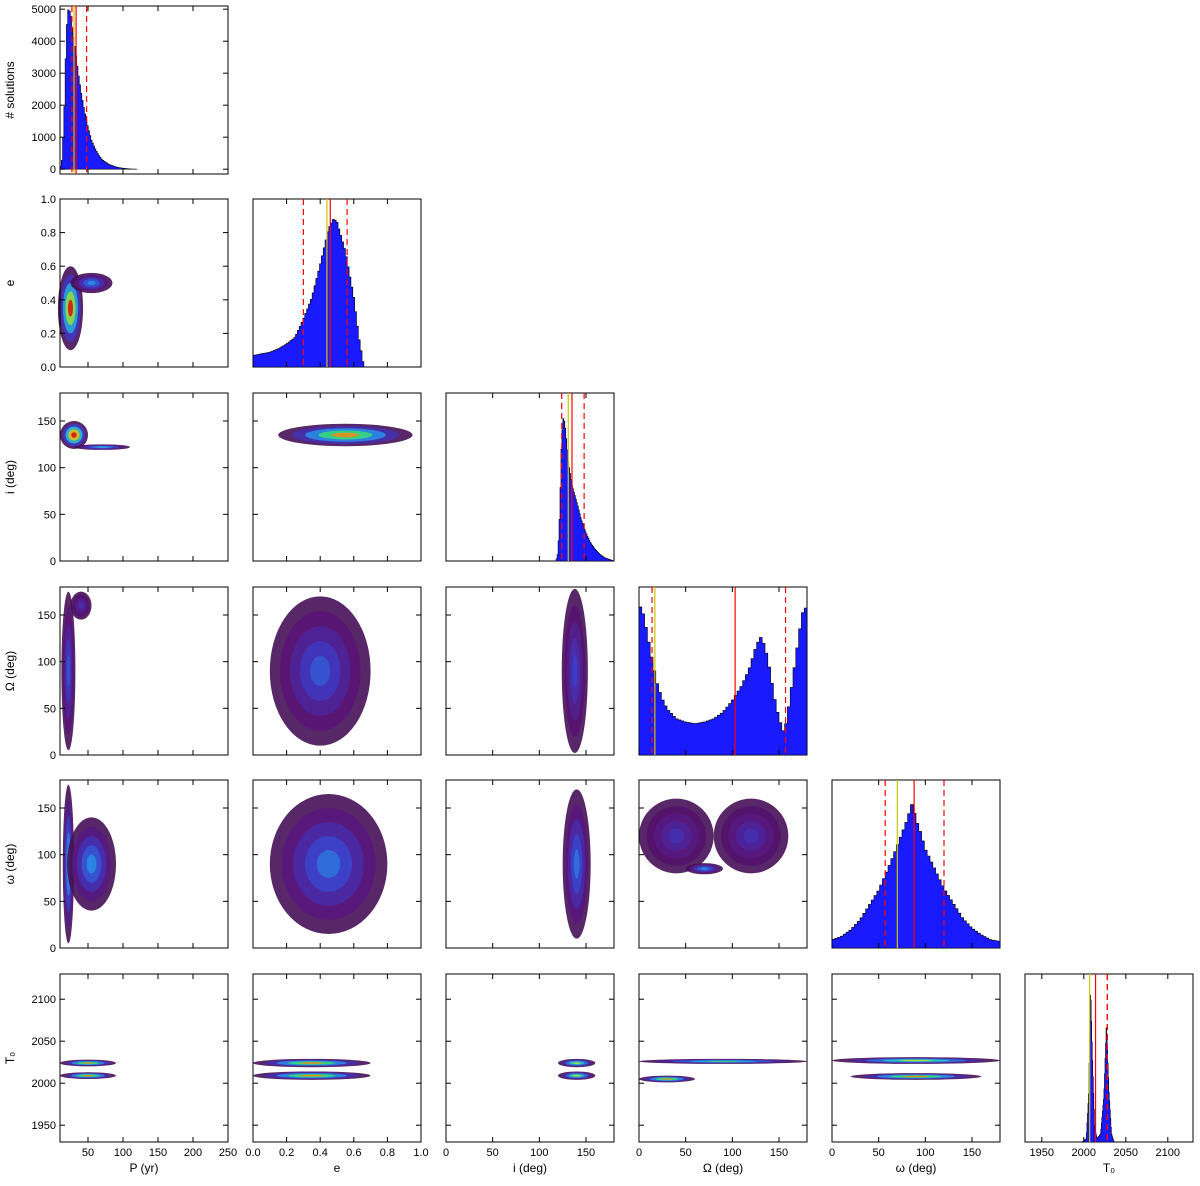 The height and width of the screenshot is (1186, 1200). I want to click on density-panel-i-T0, so click(577, 1069).